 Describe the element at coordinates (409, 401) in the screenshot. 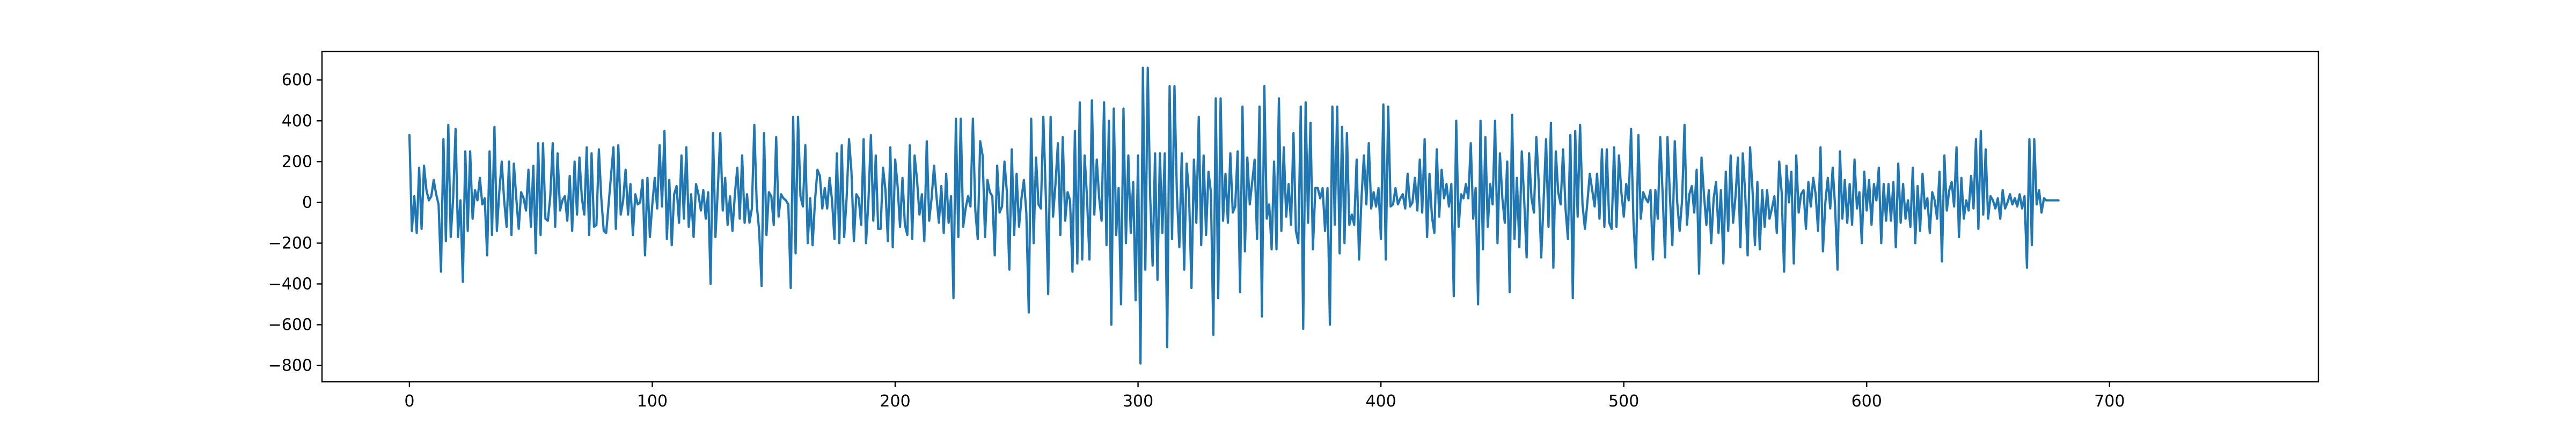

I see `x-tick-label: 0` at that location.